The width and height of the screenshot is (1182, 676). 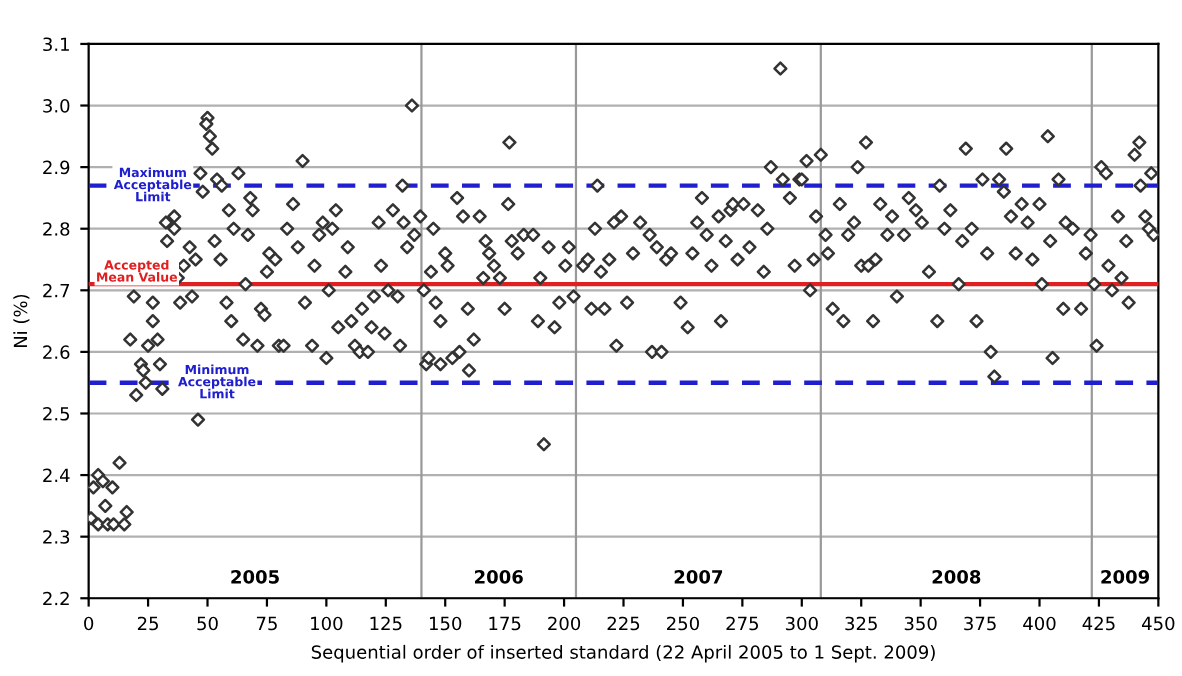 I want to click on y-tick-label: 2.3, so click(x=56, y=537).